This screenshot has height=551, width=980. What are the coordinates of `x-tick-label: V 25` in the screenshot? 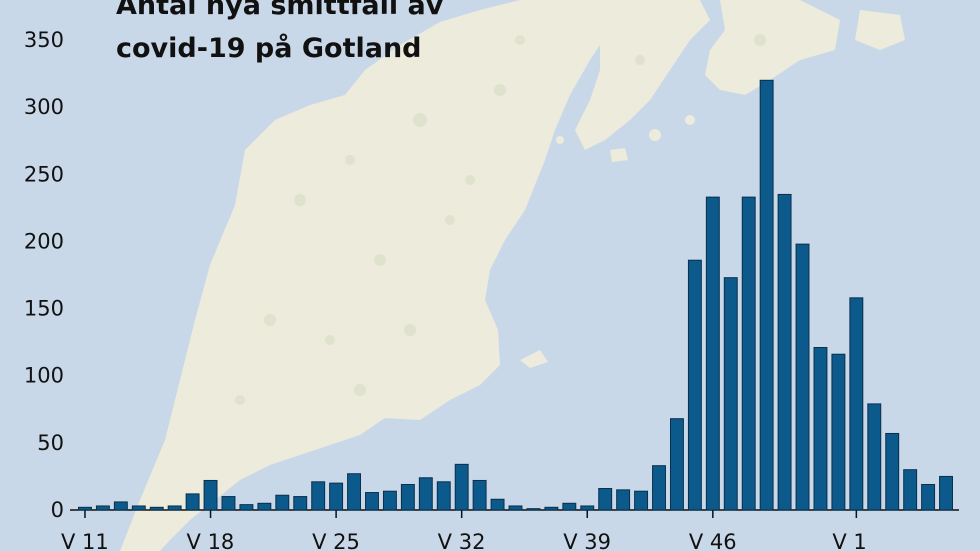 It's located at (336, 540).